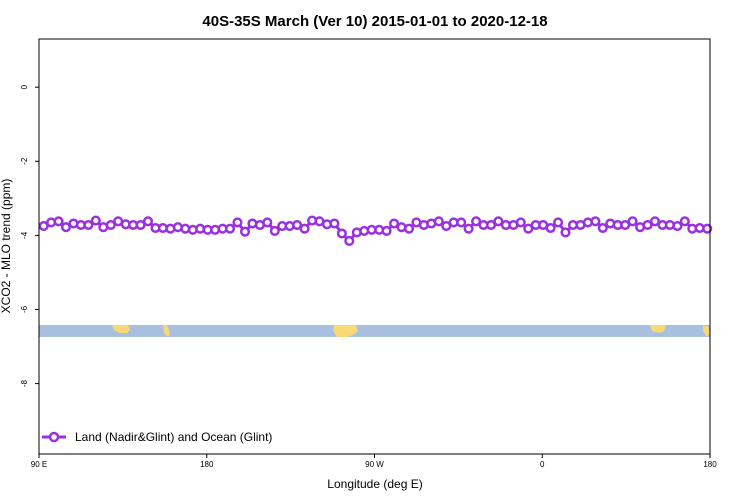 The height and width of the screenshot is (500, 750). What do you see at coordinates (706, 331) in the screenshot?
I see `land-patch-edge` at bounding box center [706, 331].